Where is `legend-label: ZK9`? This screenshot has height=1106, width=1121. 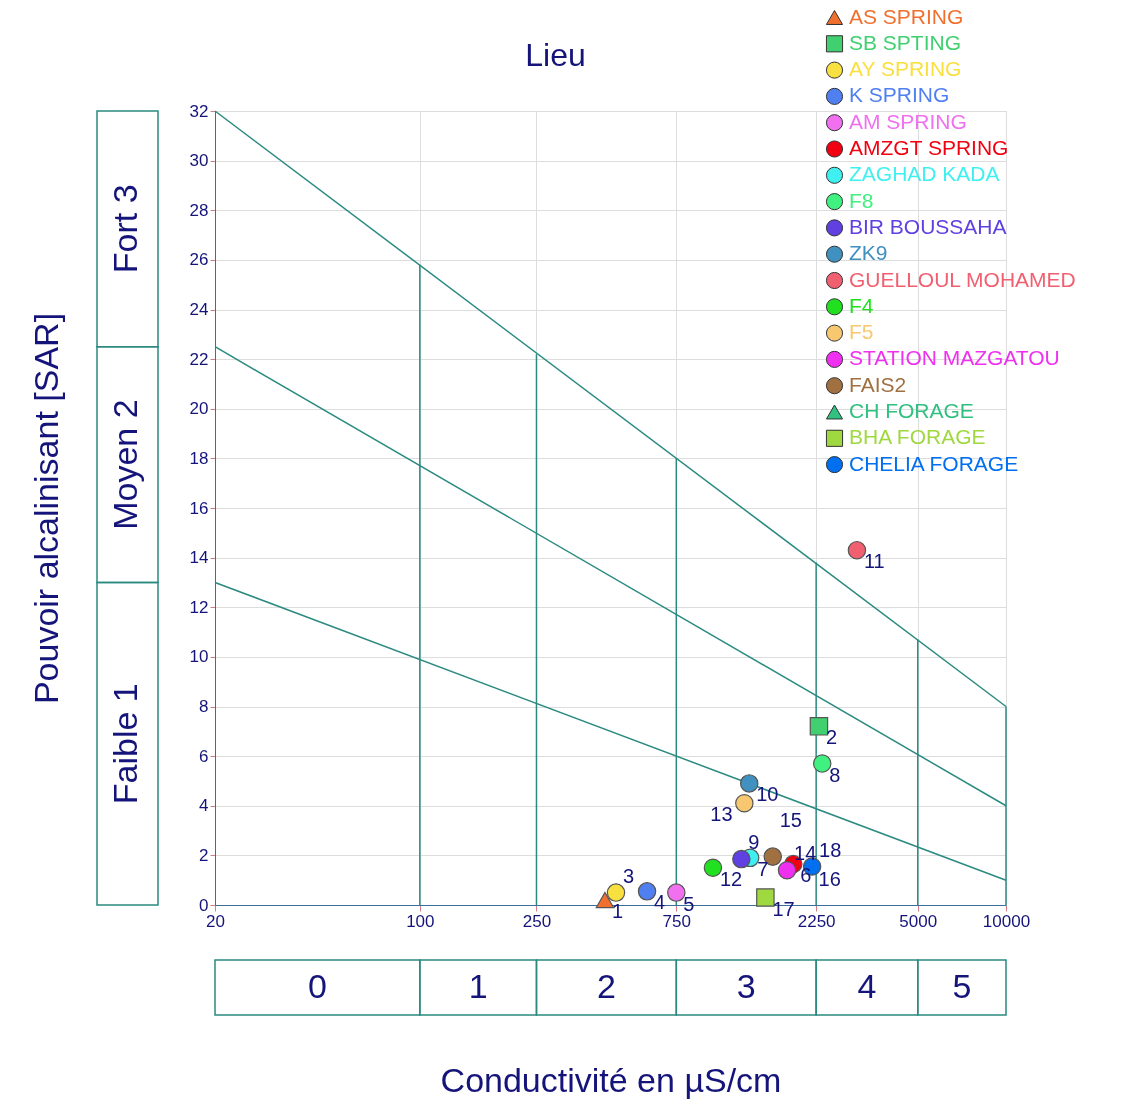 legend-label: ZK9 is located at coordinates (868, 253).